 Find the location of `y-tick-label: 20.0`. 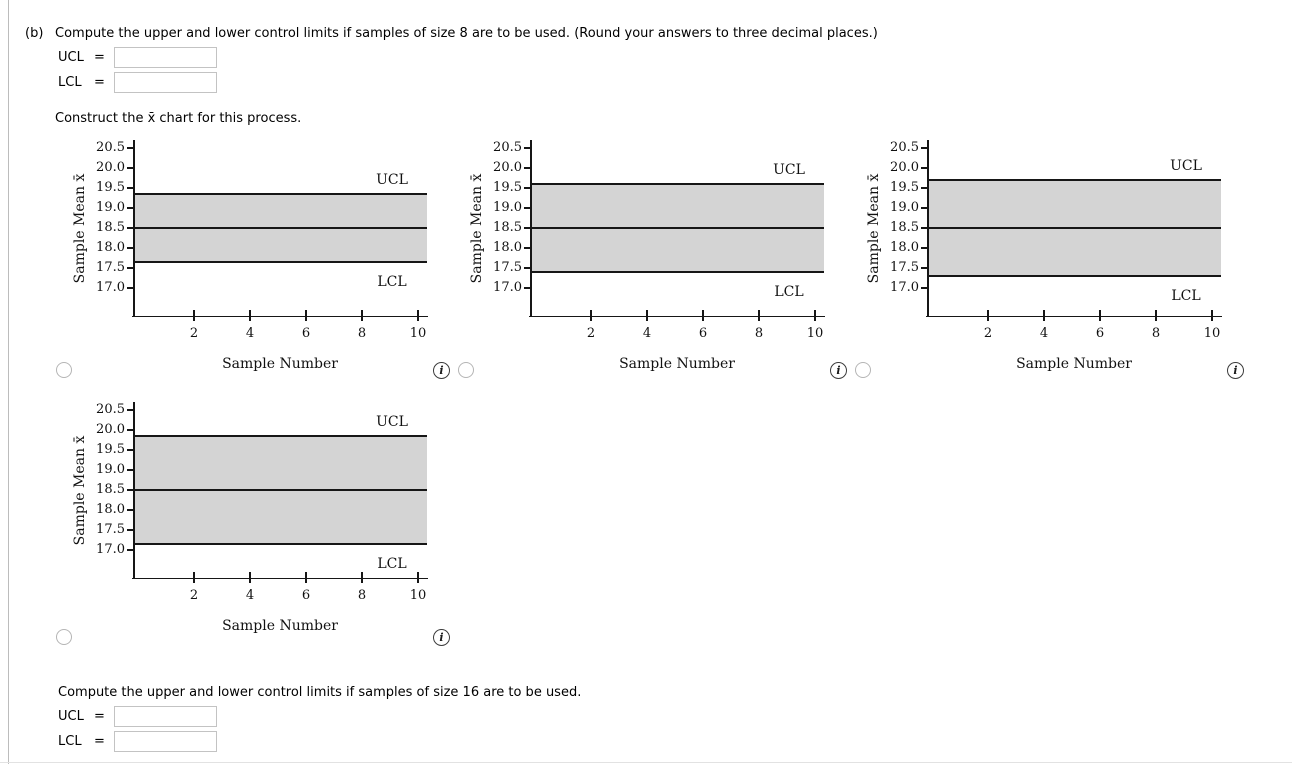

y-tick-label: 20.0 is located at coordinates (110, 167).